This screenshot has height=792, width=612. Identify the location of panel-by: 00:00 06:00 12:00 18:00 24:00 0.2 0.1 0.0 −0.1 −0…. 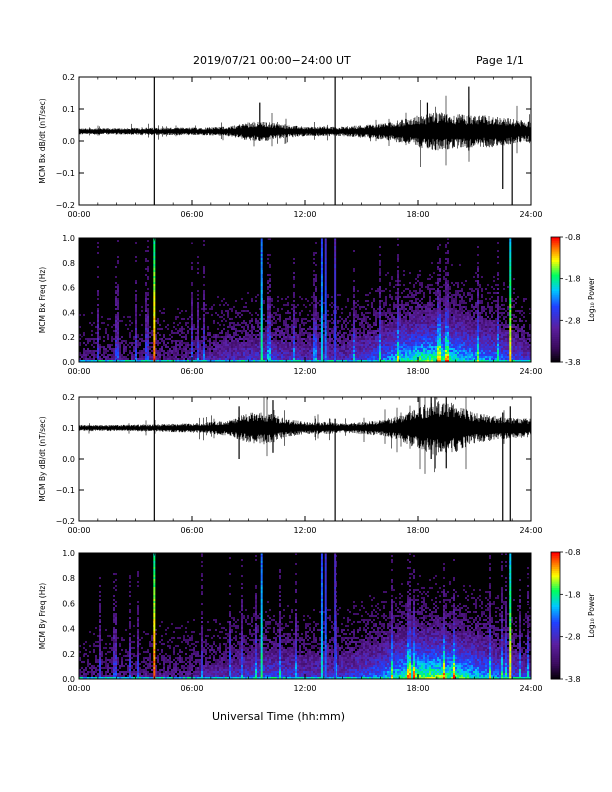
(290, 464).